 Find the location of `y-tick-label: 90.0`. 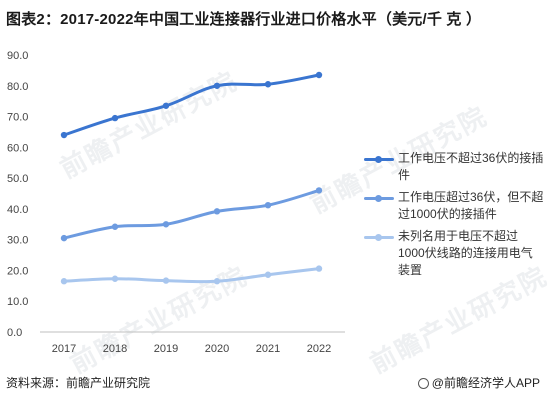

y-tick-label: 90.0 is located at coordinates (17, 56).